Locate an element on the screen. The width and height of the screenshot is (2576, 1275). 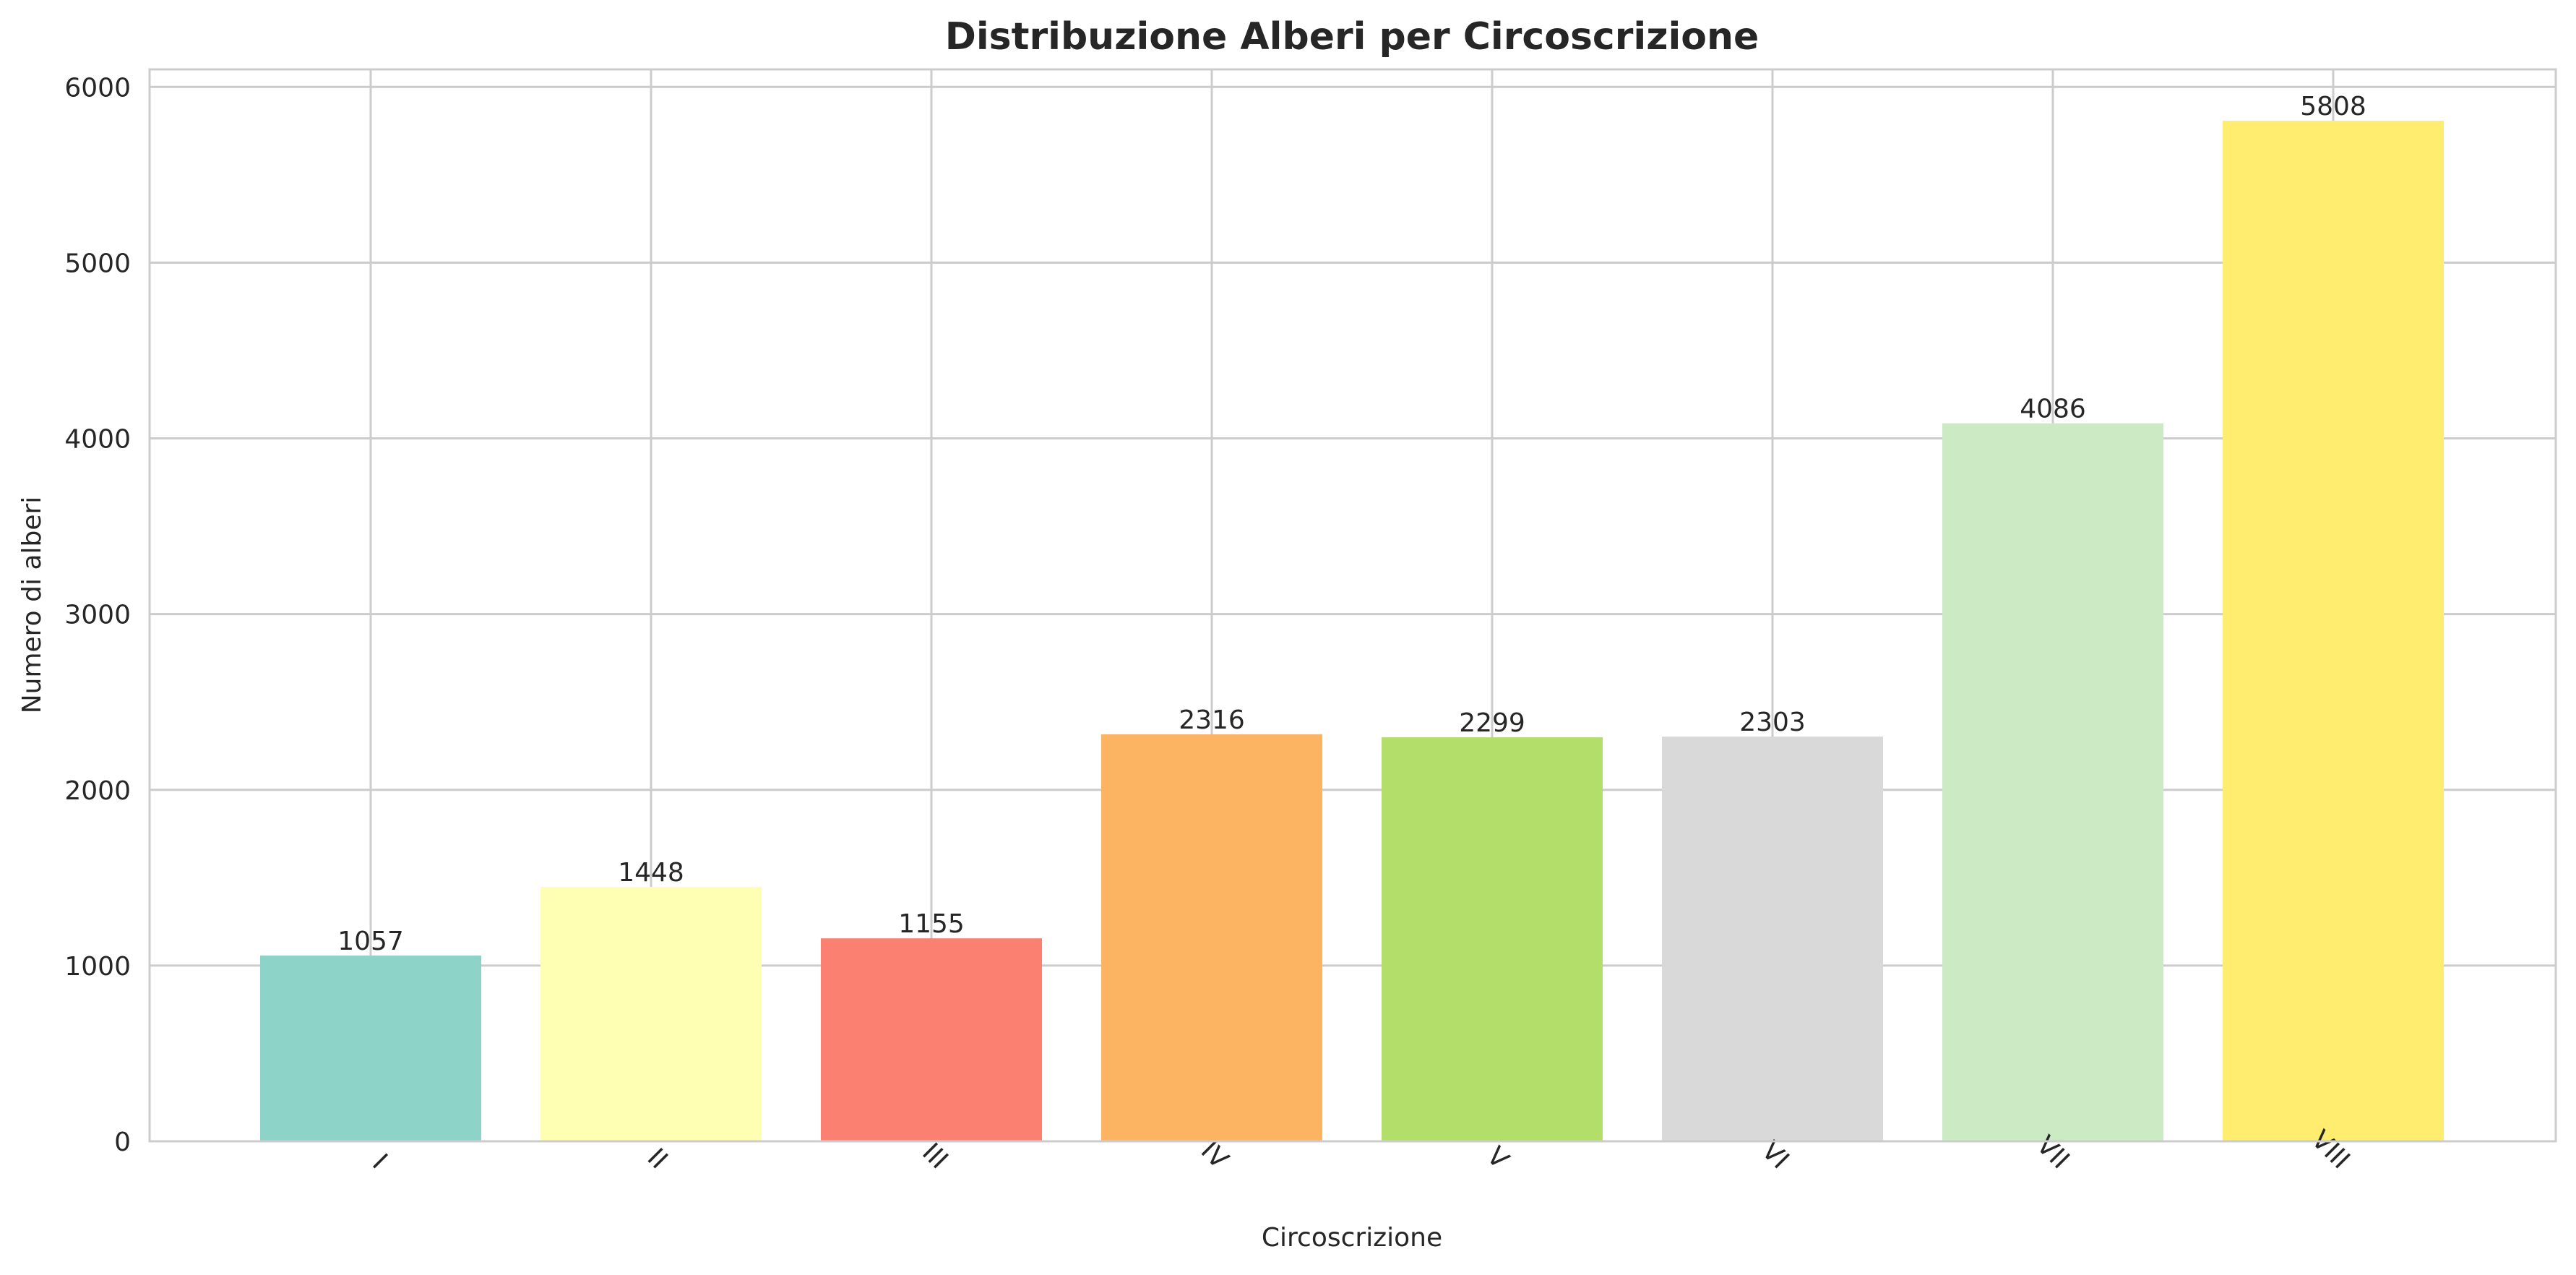
y-tick-label: 0 is located at coordinates (122, 1142).